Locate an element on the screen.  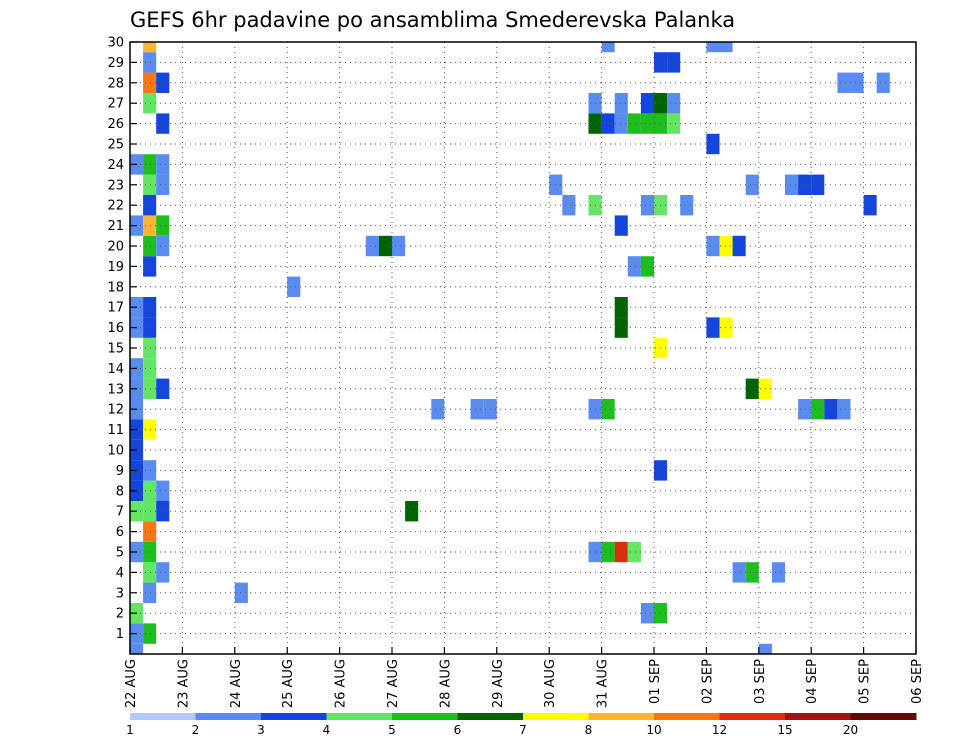
x-tick-label: 27 AUG is located at coordinates (393, 683).